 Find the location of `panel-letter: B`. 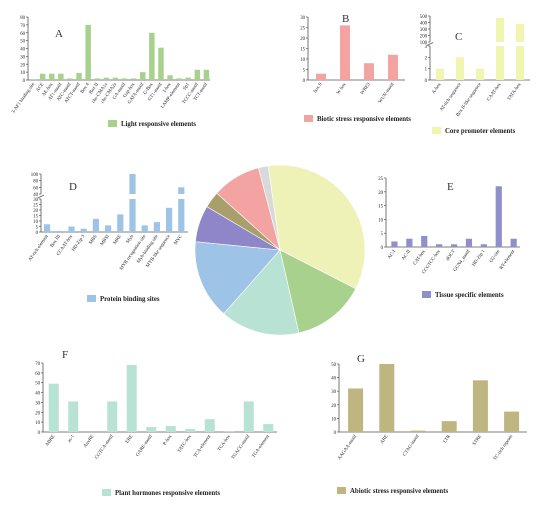

panel-letter: B is located at coordinates (345, 19).